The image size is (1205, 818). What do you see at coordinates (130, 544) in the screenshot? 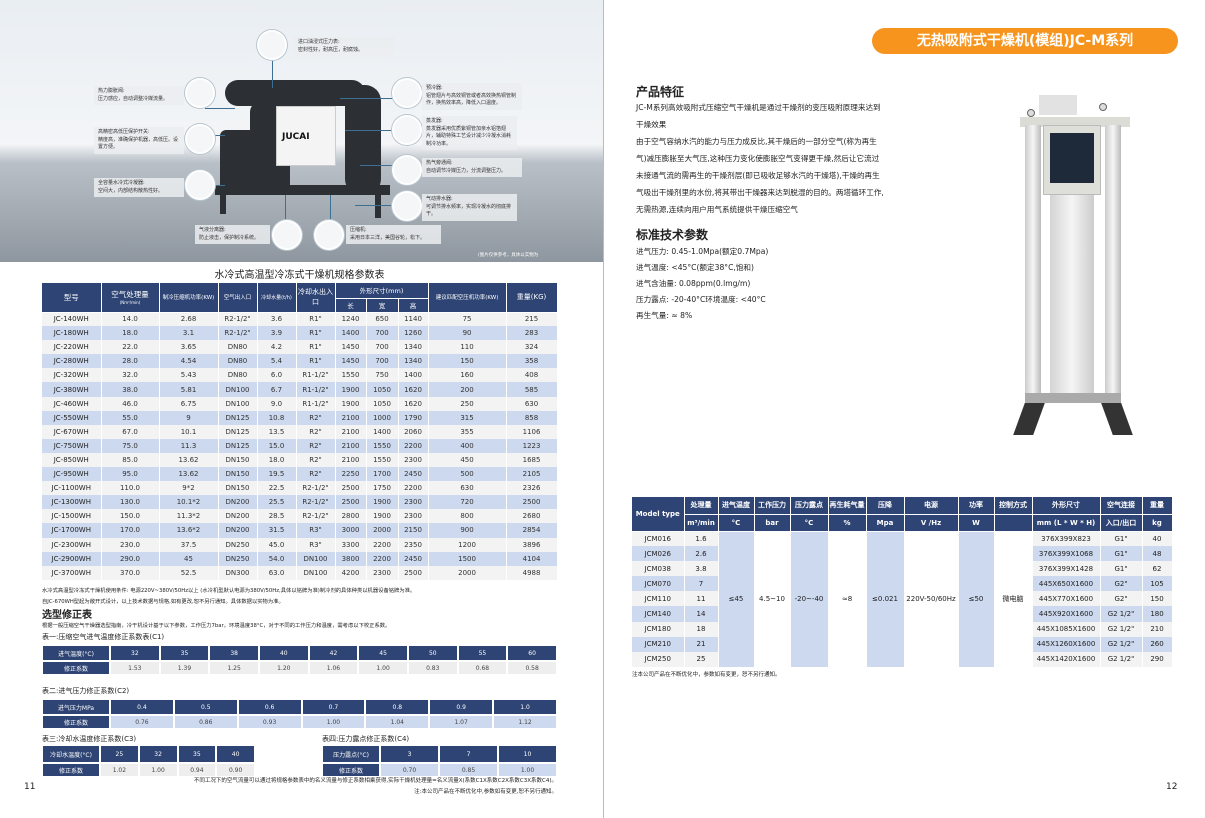
I see `table-cell: 230.0` at bounding box center [130, 544].